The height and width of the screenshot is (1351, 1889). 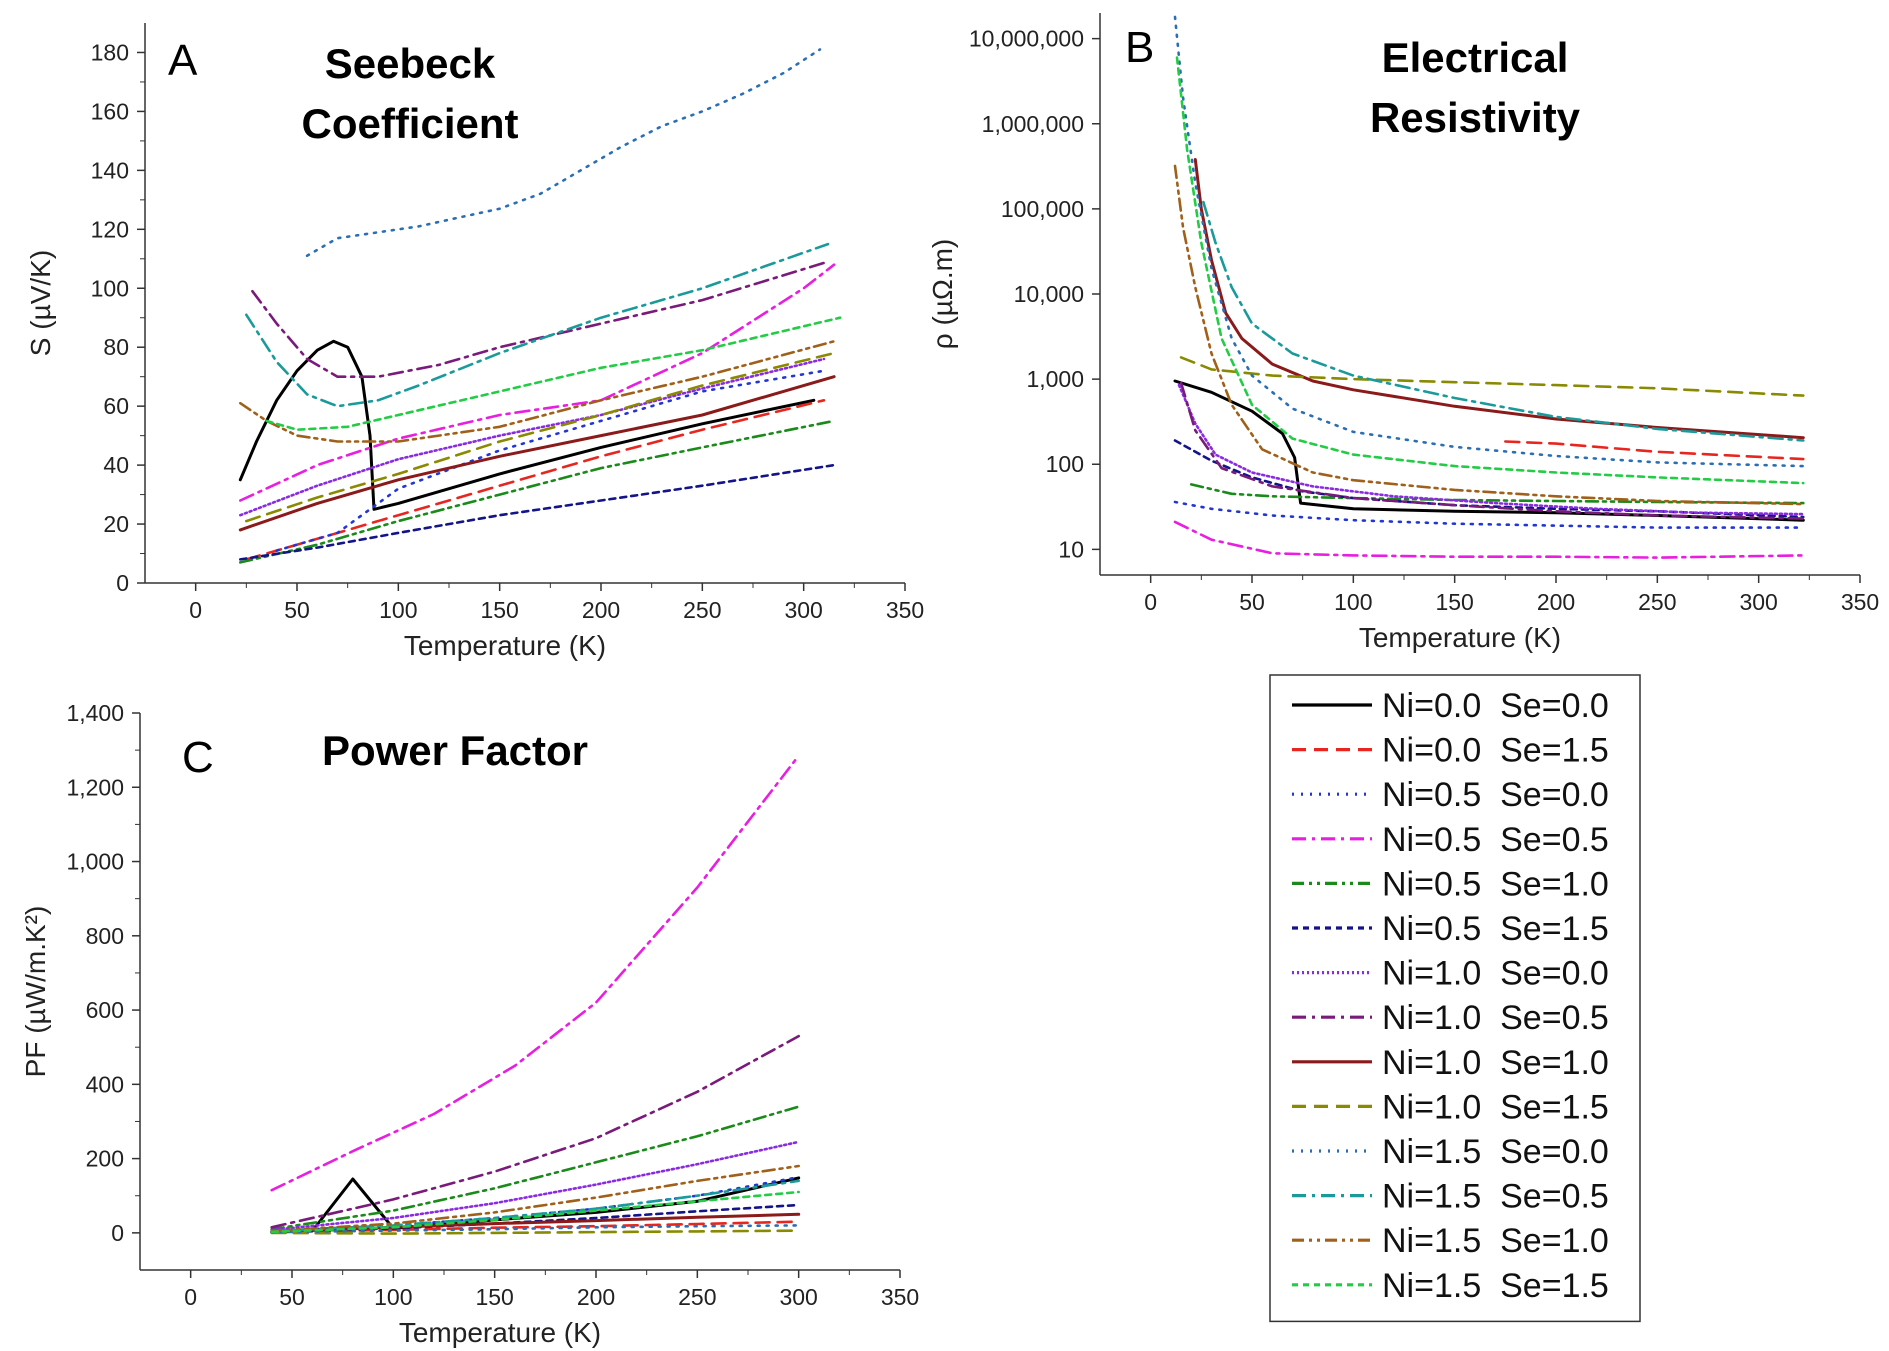 What do you see at coordinates (1495, 974) in the screenshot?
I see `legend-label: Ni=1.0 Se=0.0` at bounding box center [1495, 974].